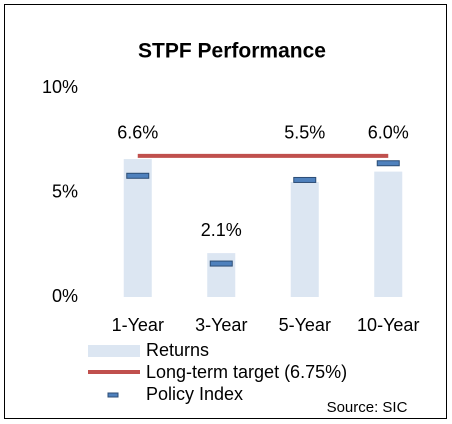 The height and width of the screenshot is (424, 452). I want to click on legend-label: Policy Index, so click(194, 394).